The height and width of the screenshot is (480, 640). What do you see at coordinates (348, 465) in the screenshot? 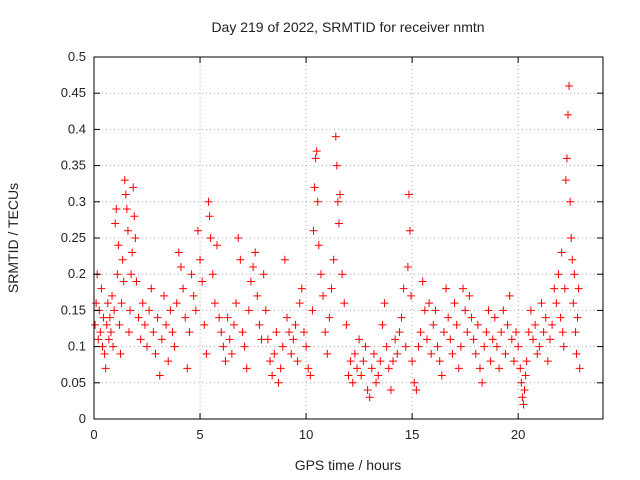
I see `x-axis-title: GPS time / hours` at bounding box center [348, 465].